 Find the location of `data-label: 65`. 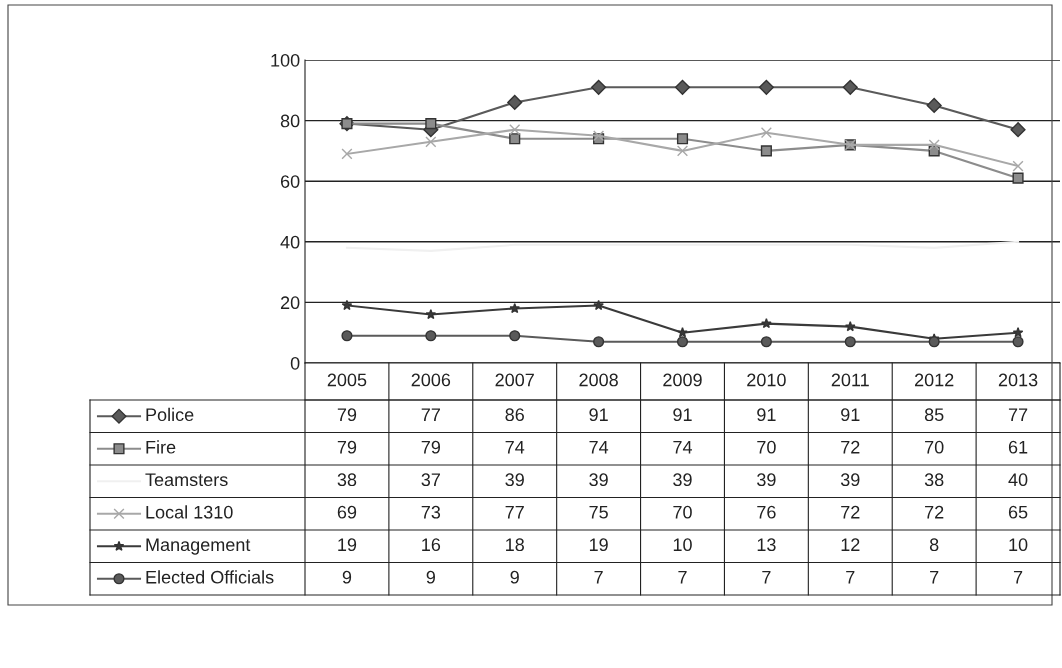

data-label: 65 is located at coordinates (1018, 512).